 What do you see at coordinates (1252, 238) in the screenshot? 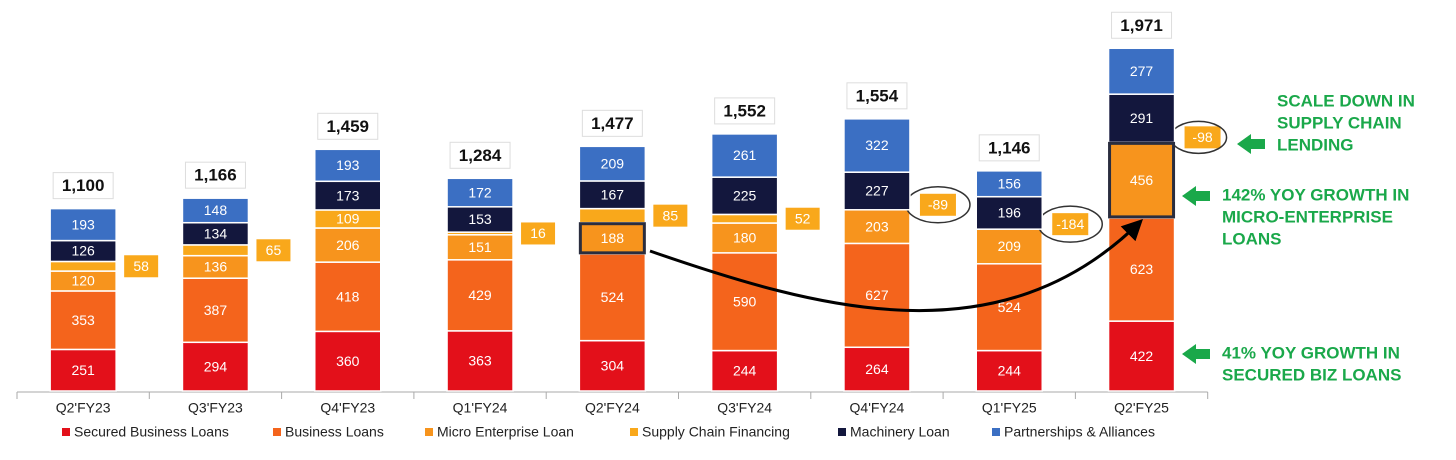
I see `annotation: LOANS` at bounding box center [1252, 238].